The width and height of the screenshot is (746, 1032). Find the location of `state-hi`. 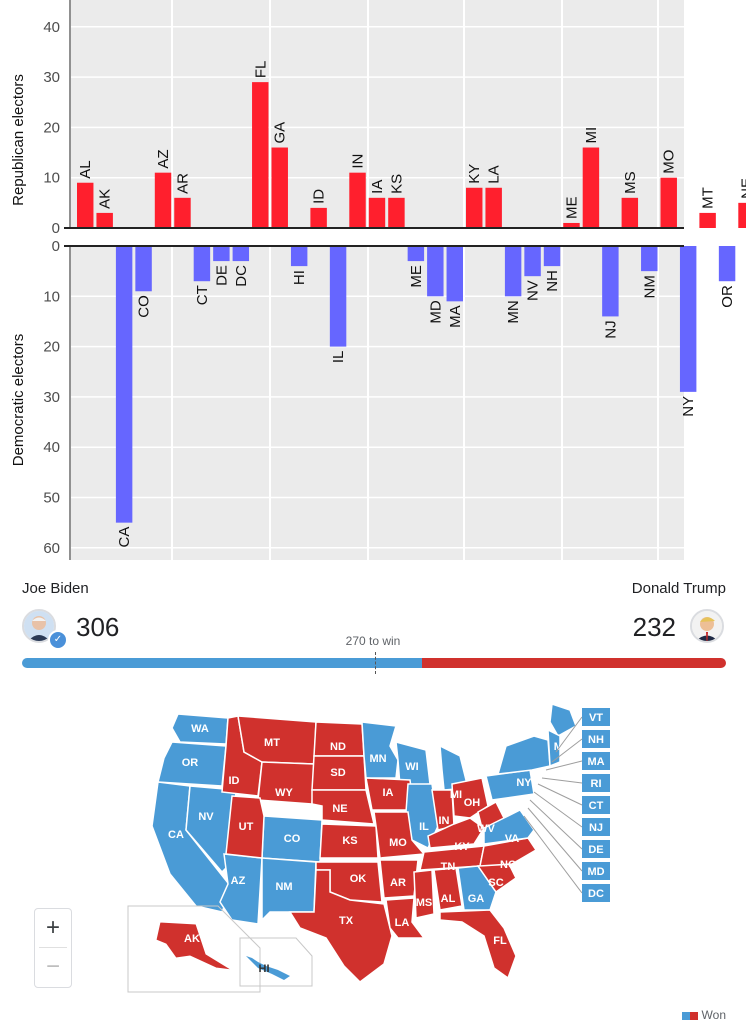

state-hi is located at coordinates (268, 968).